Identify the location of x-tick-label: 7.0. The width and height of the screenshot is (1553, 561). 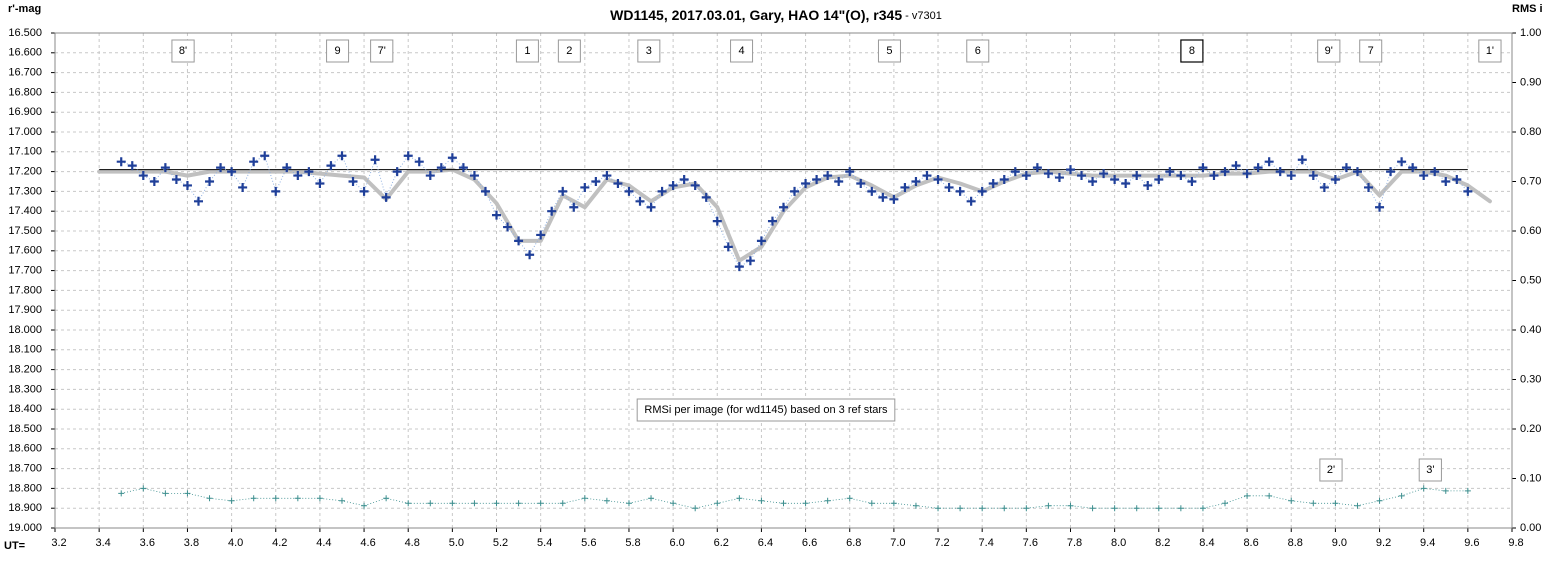
(897, 543).